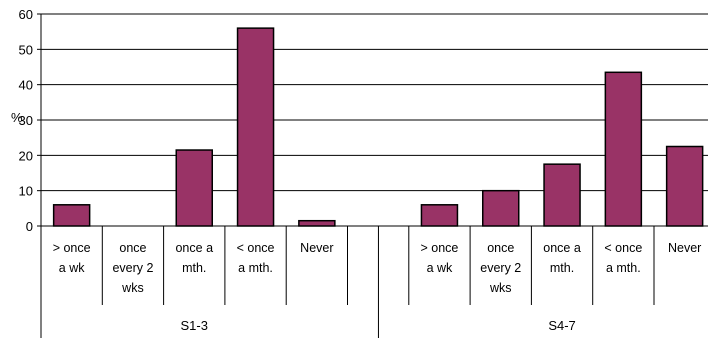 Image resolution: width=708 pixels, height=338 pixels. What do you see at coordinates (26, 14) in the screenshot?
I see `y-tick-label: 60` at bounding box center [26, 14].